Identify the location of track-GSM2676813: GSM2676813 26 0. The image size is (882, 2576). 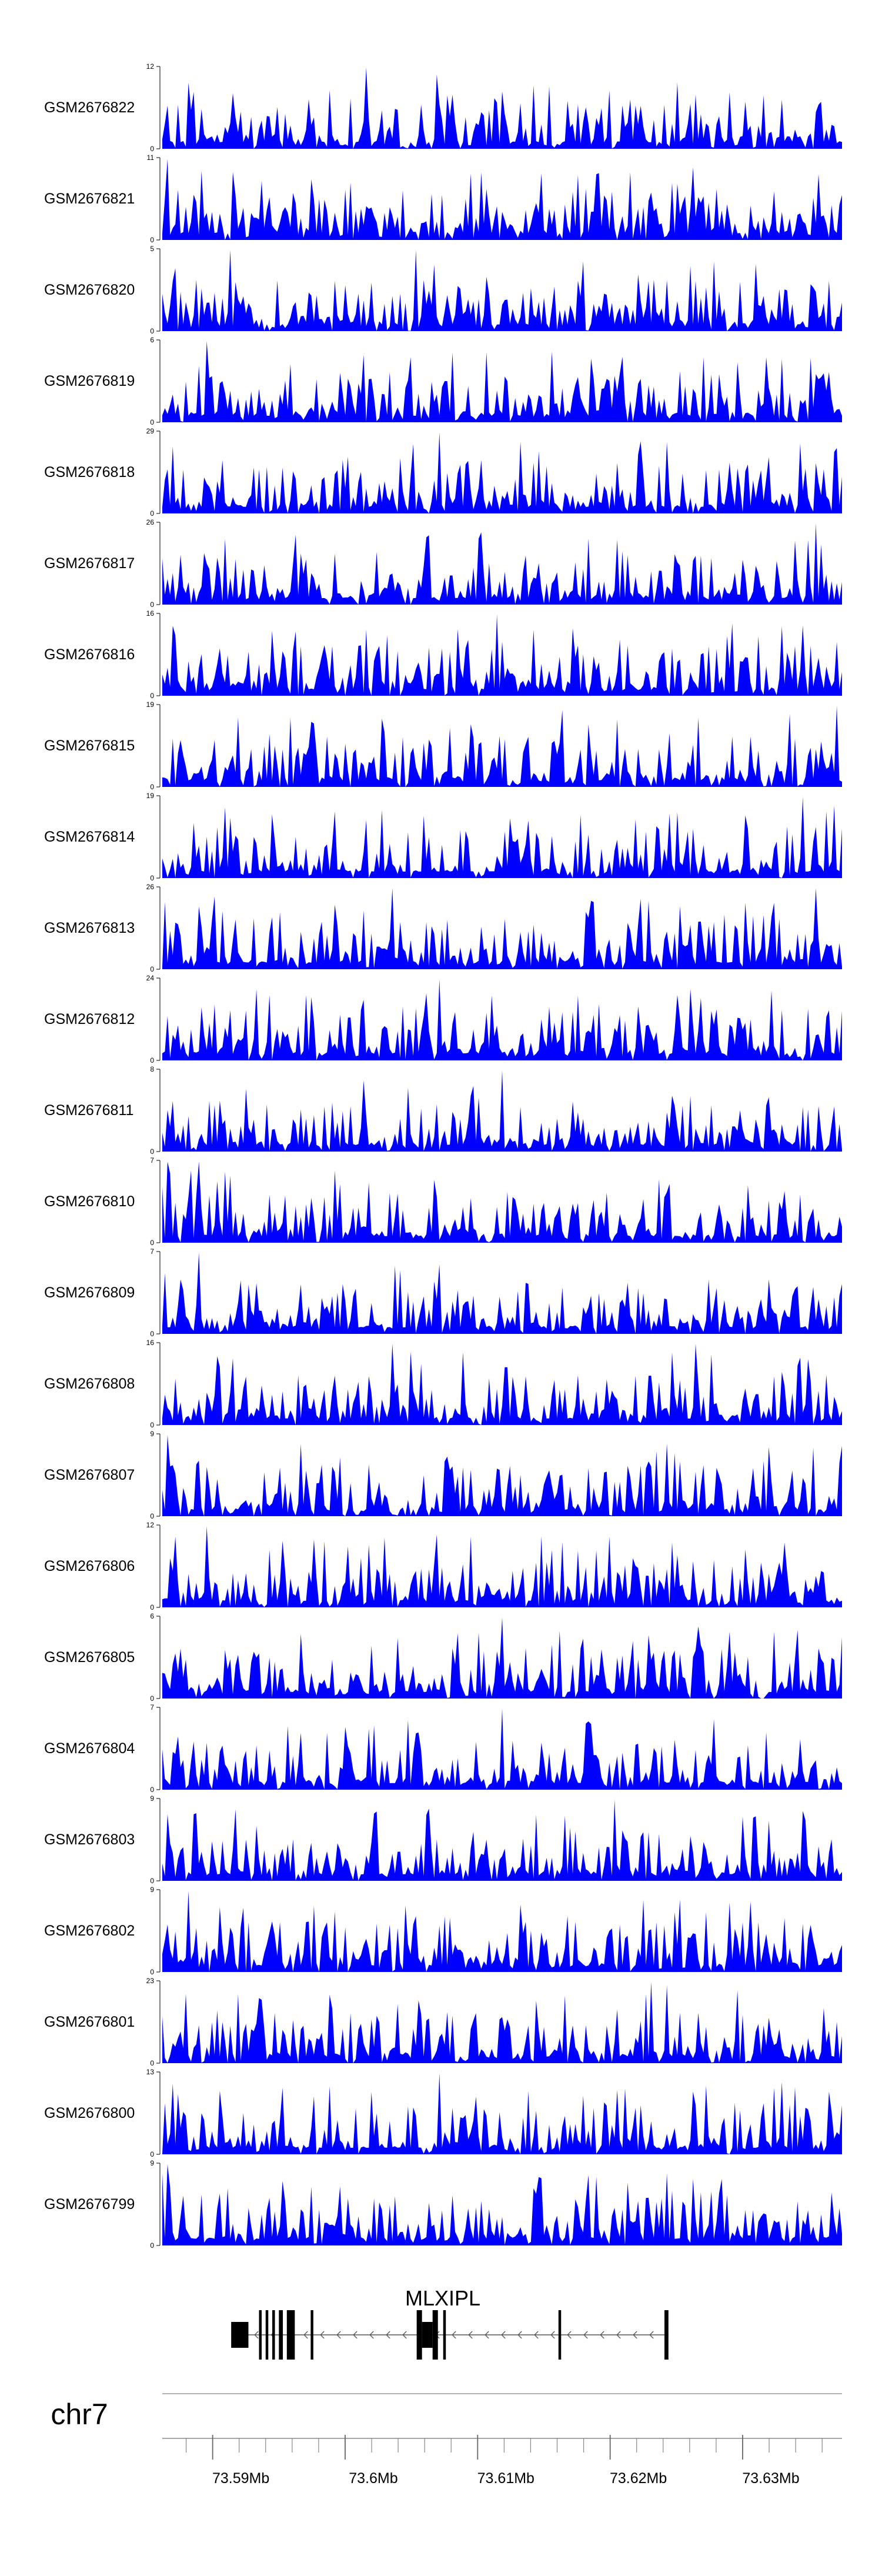
(443, 928).